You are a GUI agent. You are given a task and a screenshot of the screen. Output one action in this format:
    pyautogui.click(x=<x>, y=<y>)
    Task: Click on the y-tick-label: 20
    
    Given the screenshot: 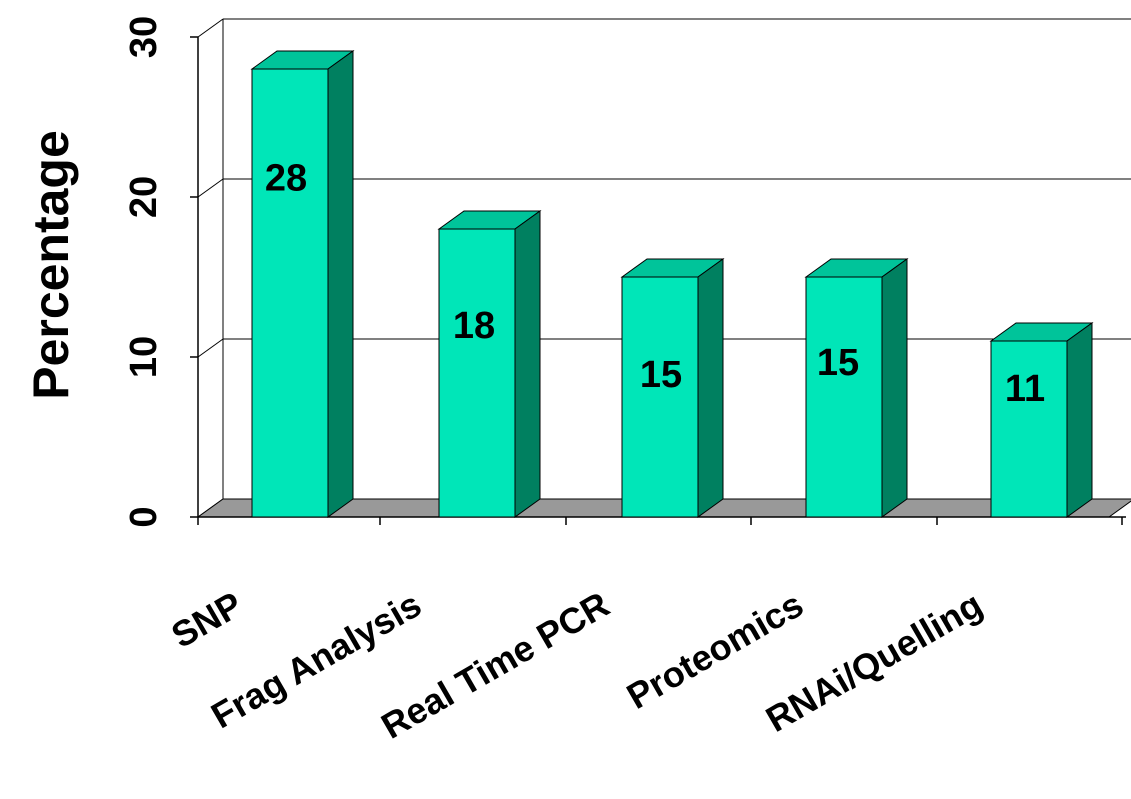 What is the action you would take?
    pyautogui.click(x=144, y=197)
    